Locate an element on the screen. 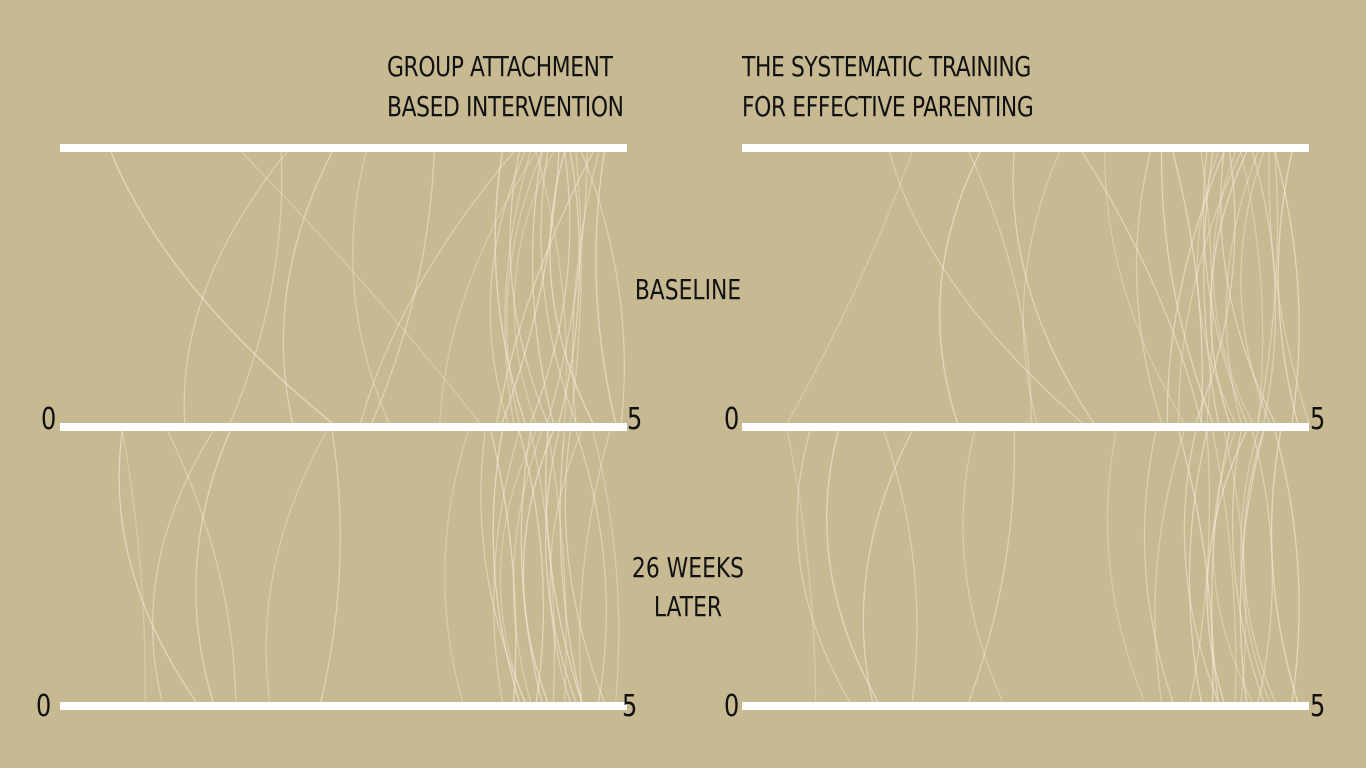 This screenshot has height=768, width=1366. row-label-baseline: BASELINE is located at coordinates (688, 289).